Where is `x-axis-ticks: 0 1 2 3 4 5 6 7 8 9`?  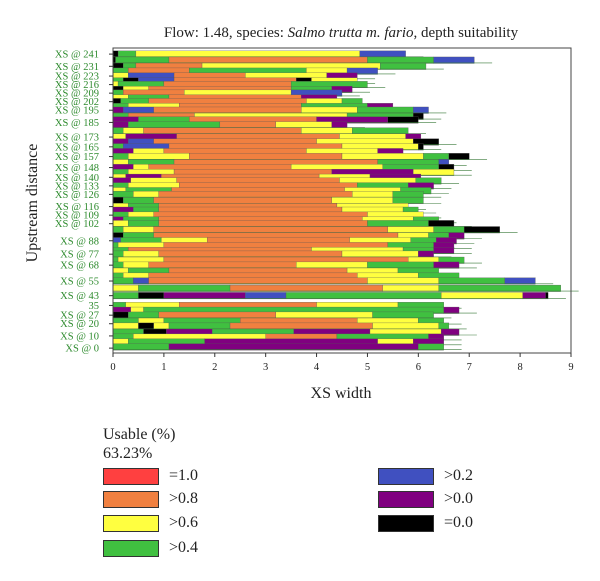
x-axis-ticks: 0 1 2 3 4 5 6 7 8 9 is located at coordinates (342, 363).